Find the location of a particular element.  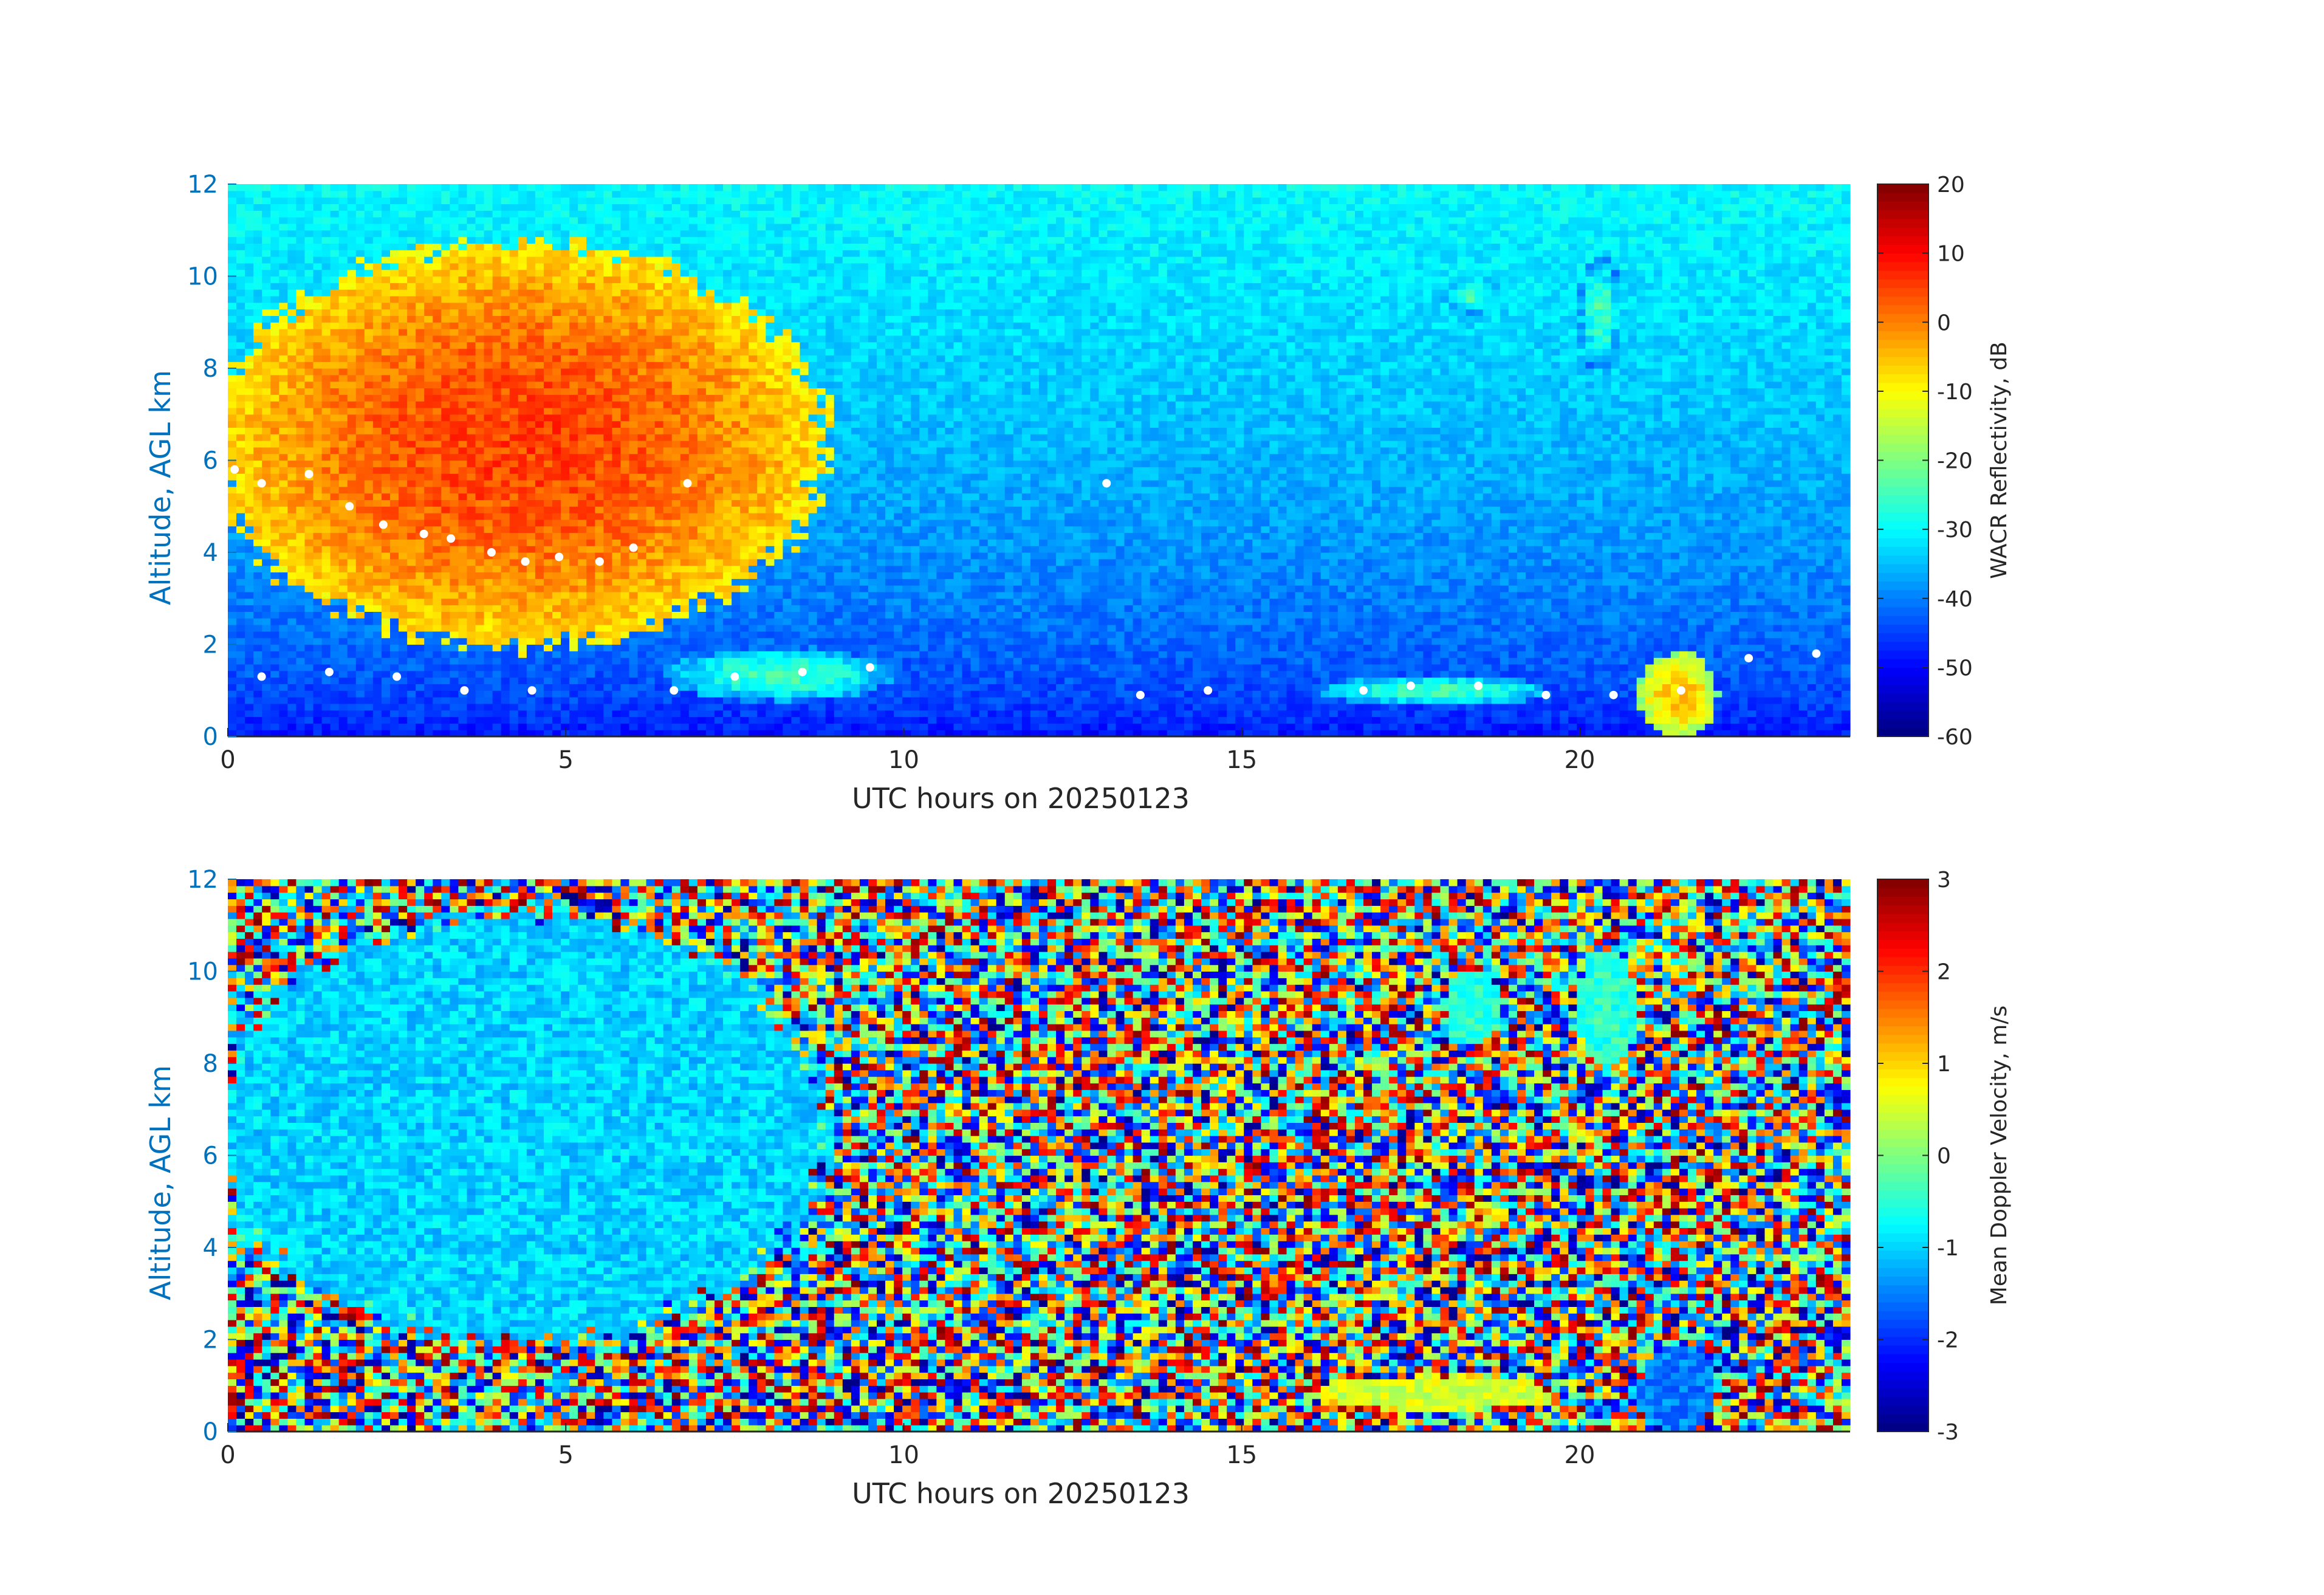

colorbar-tick-label: 3 is located at coordinates (1944, 880).